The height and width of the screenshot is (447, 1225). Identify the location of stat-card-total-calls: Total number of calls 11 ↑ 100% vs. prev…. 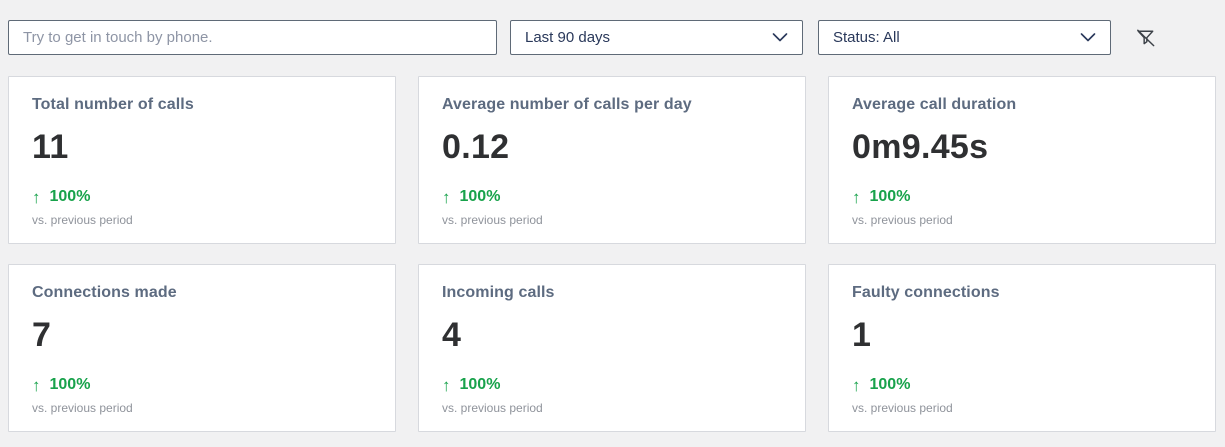
(202, 160).